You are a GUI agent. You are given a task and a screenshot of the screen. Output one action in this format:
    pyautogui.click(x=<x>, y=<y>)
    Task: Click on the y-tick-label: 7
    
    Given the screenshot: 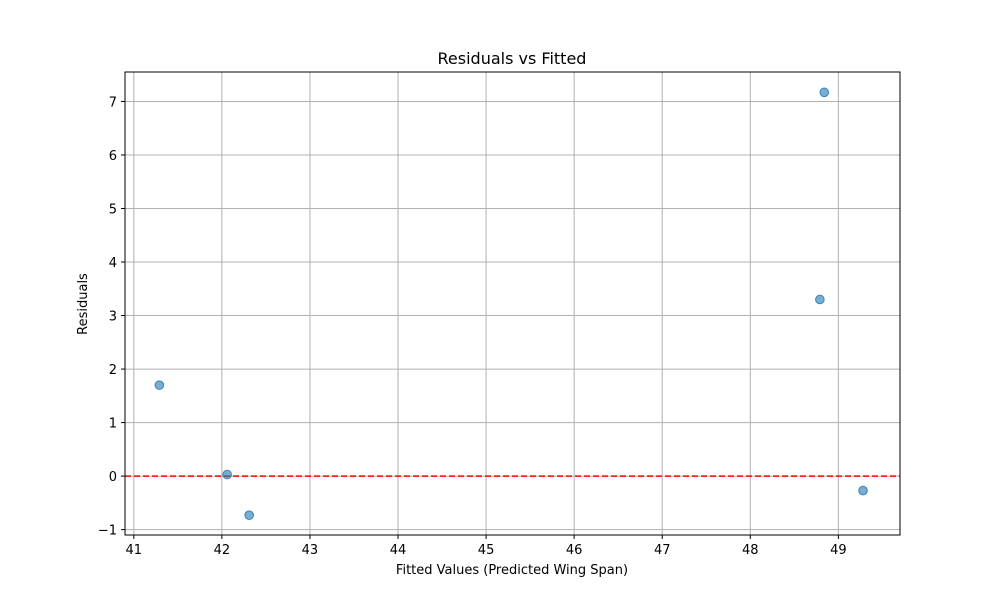 What is the action you would take?
    pyautogui.click(x=113, y=102)
    